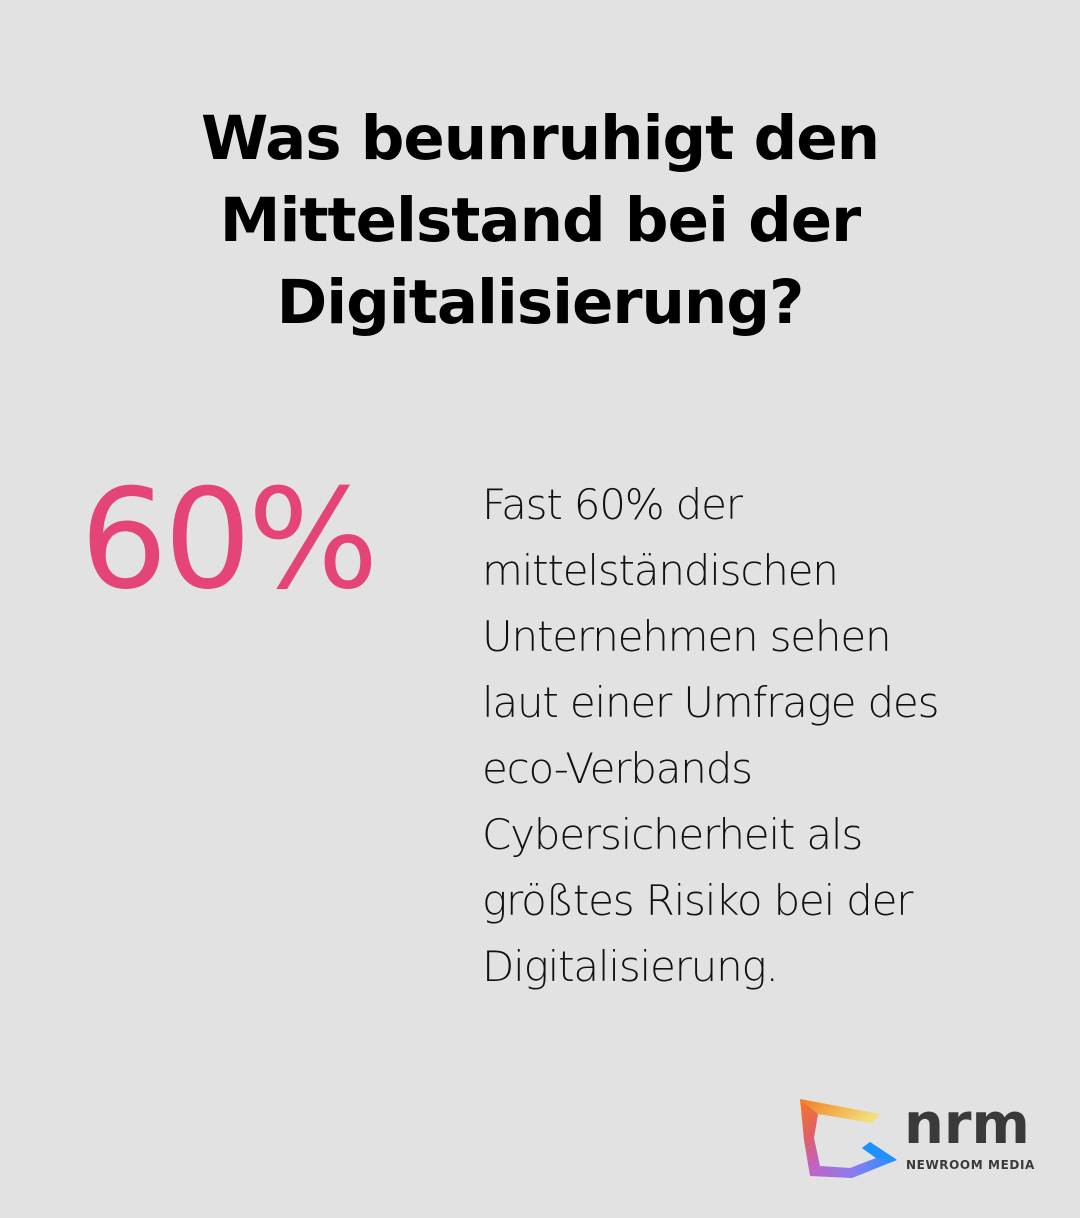  What do you see at coordinates (672, 834) in the screenshot?
I see `stat-description-line: Cybersicherheit als` at bounding box center [672, 834].